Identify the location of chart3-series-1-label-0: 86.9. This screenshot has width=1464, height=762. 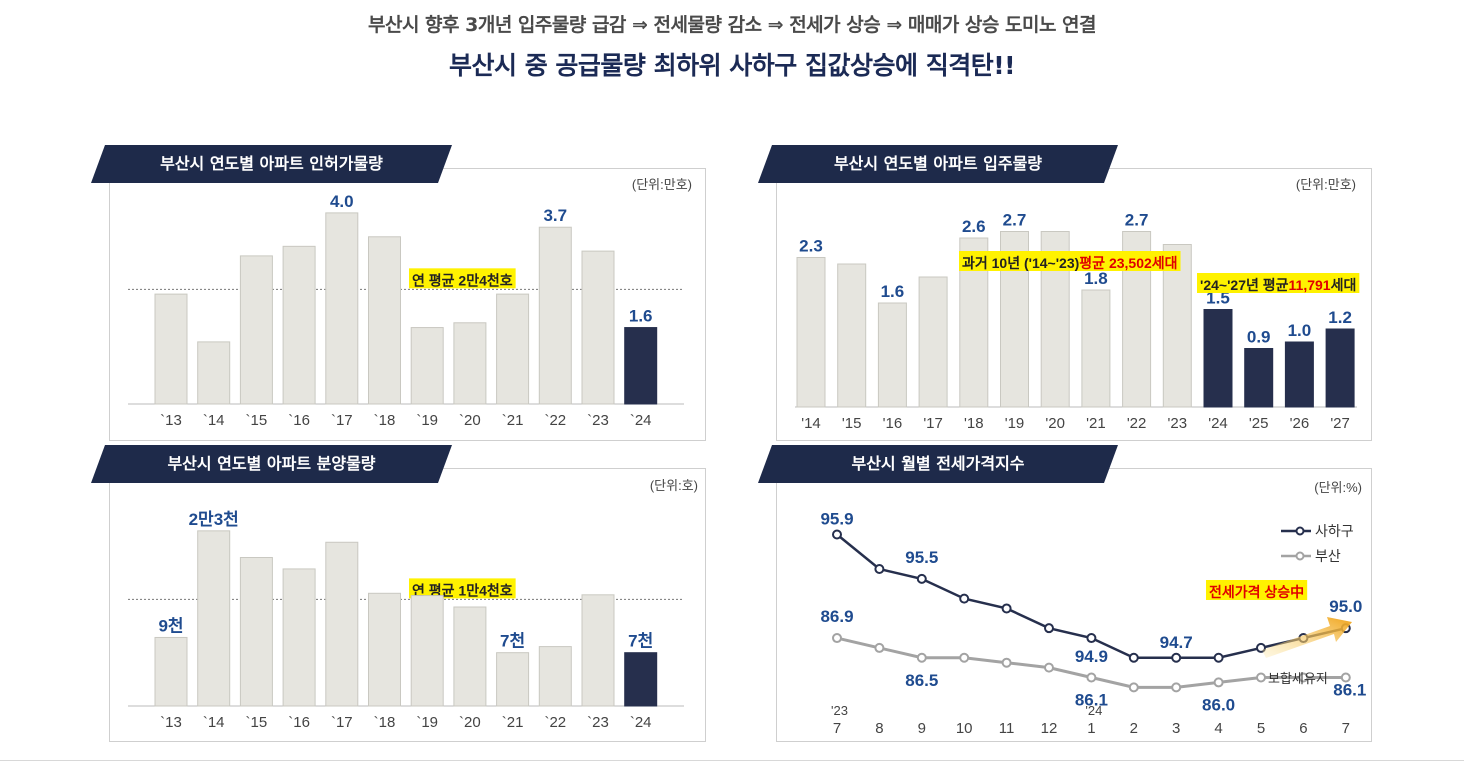
(836, 616).